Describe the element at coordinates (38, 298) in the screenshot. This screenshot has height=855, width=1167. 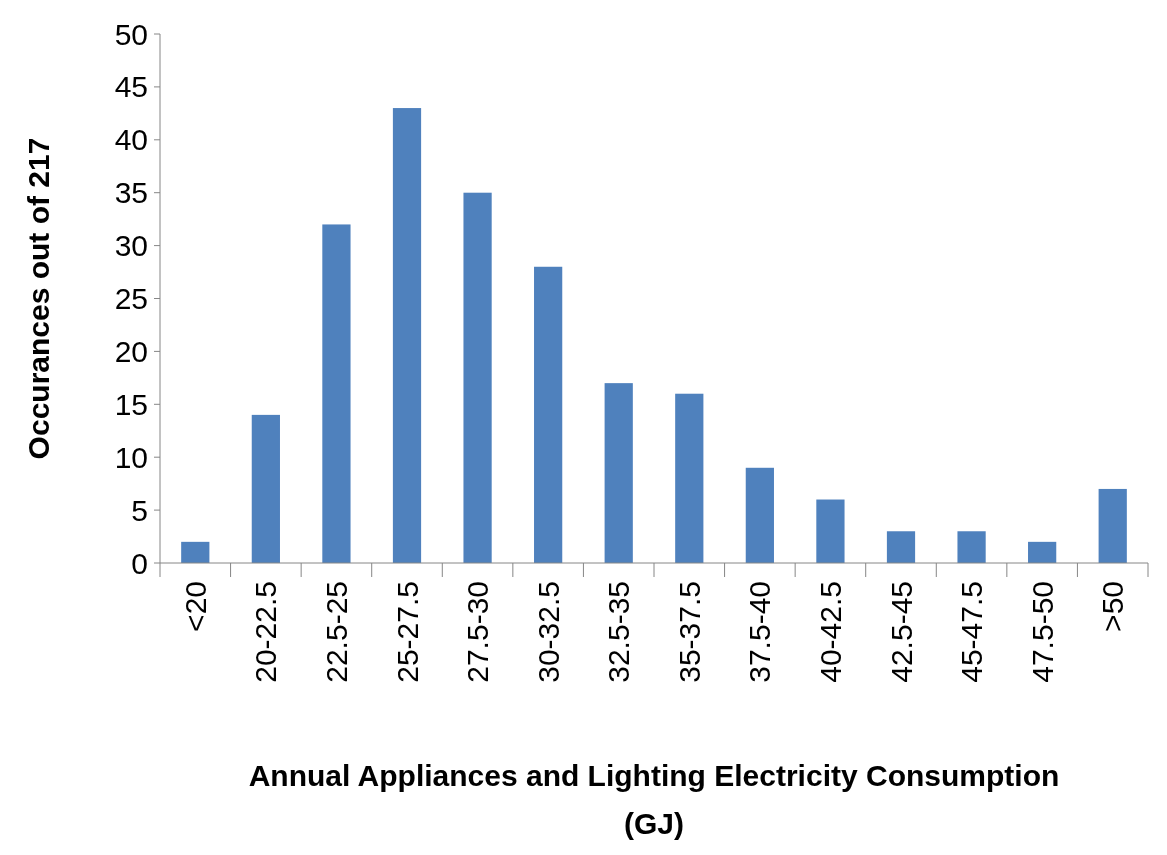
I see `y-axis-title: Occurances out of 217` at that location.